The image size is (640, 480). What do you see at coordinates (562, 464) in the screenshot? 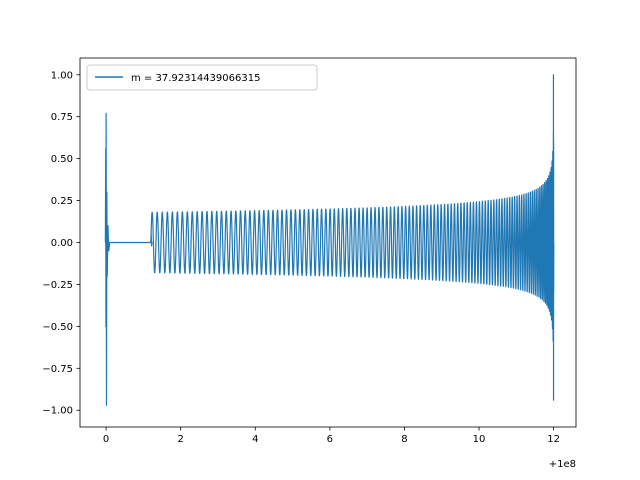
I see `x-offset-label: +1e8` at bounding box center [562, 464].